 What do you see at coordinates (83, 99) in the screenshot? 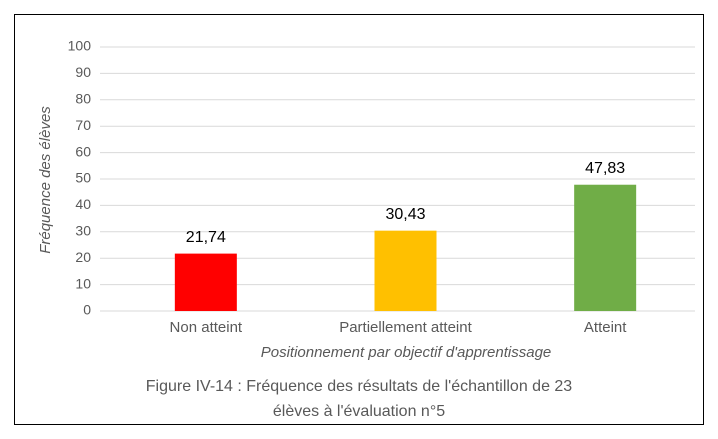
I see `y-tick-label: 80` at bounding box center [83, 99].